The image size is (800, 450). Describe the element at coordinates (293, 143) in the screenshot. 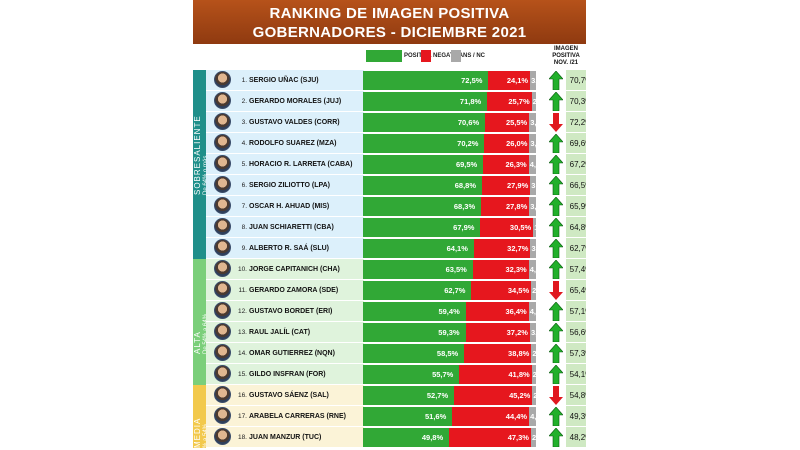

I see `governor-name: RODOLFO SUAREZ (MZA)` at that location.